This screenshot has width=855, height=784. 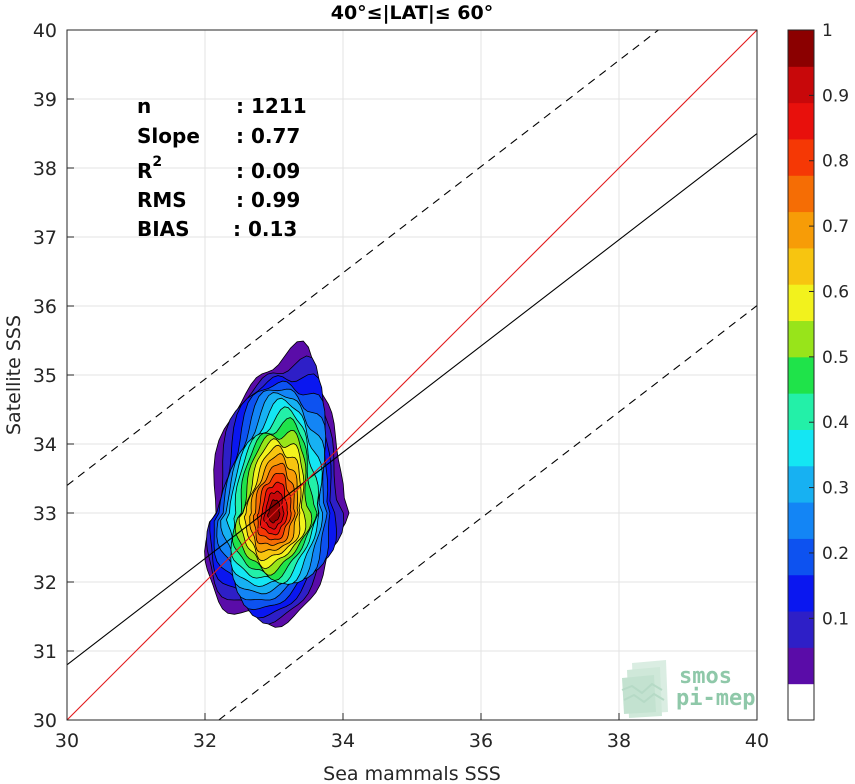 I want to click on y-tick-label: 40, so click(x=45, y=31).